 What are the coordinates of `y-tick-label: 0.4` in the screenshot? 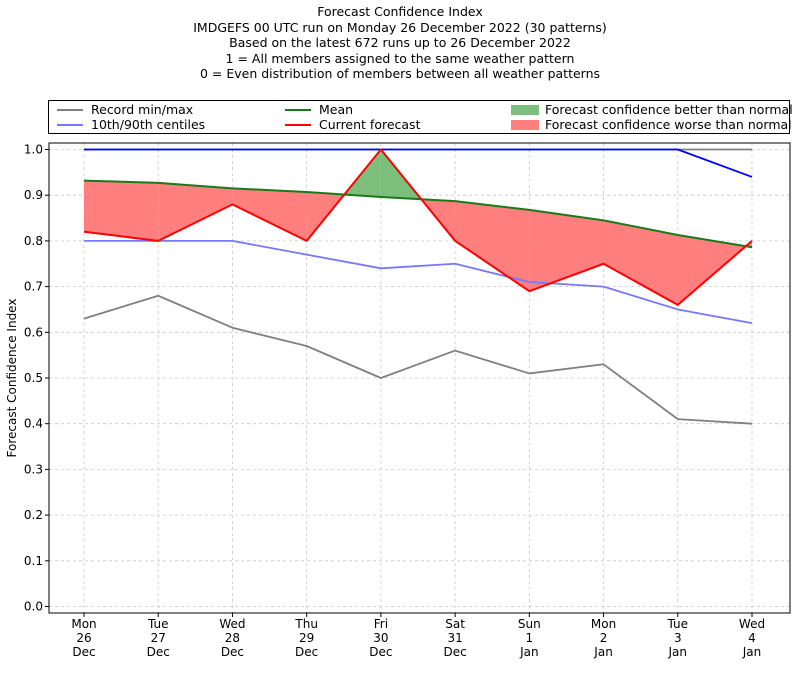 It's located at (33, 424).